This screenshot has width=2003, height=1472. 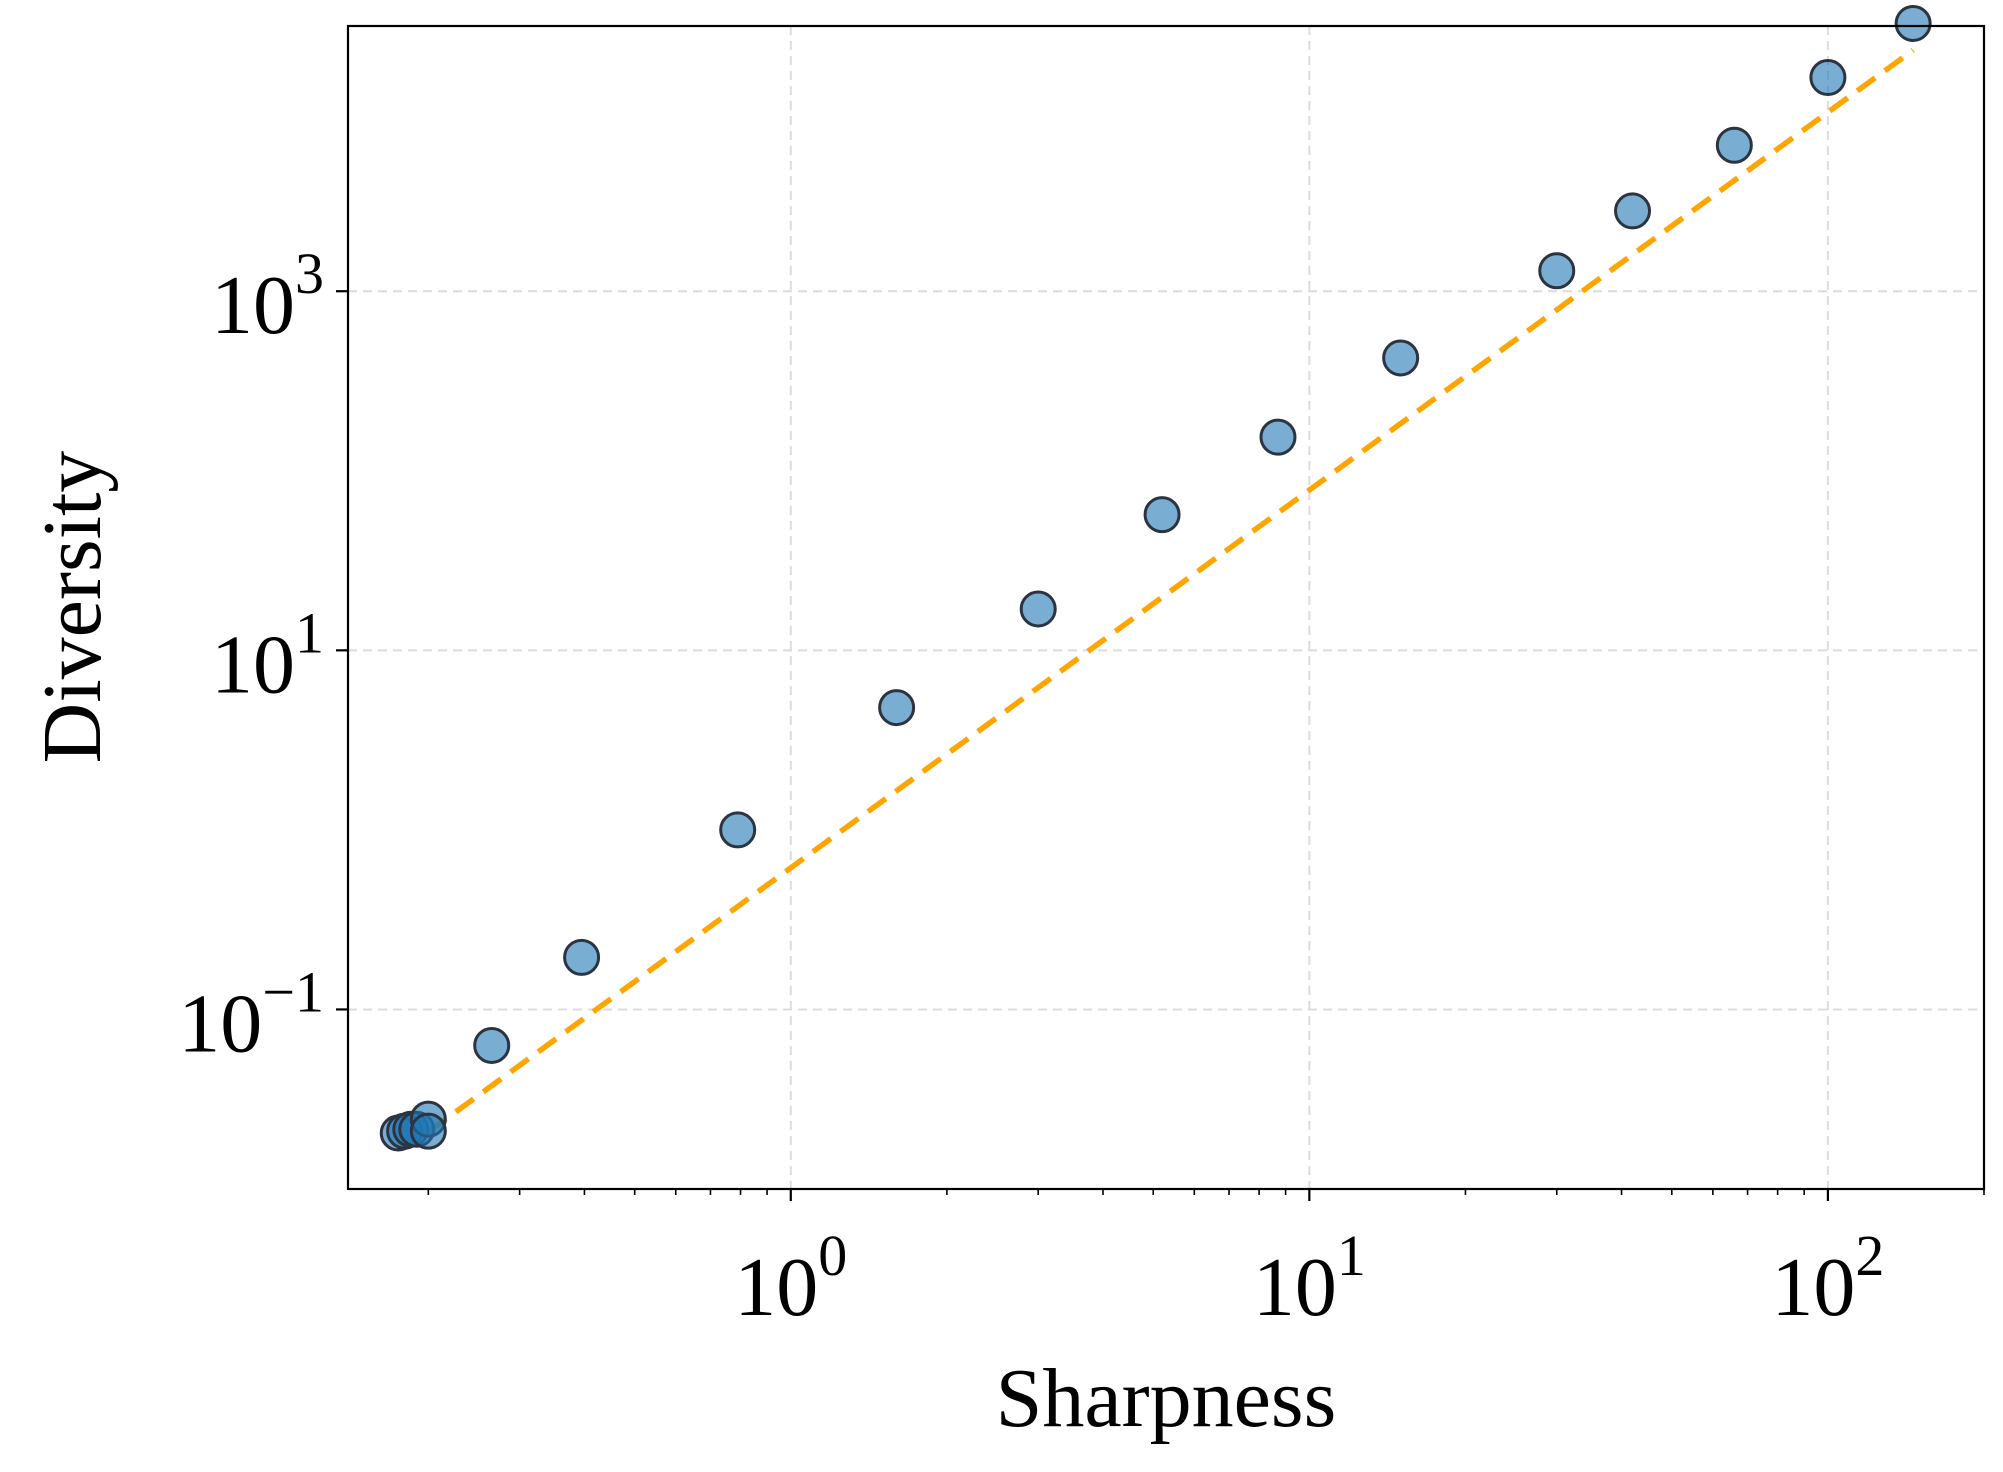 I want to click on y-tick-label-2: 10³, so click(x=267, y=296).